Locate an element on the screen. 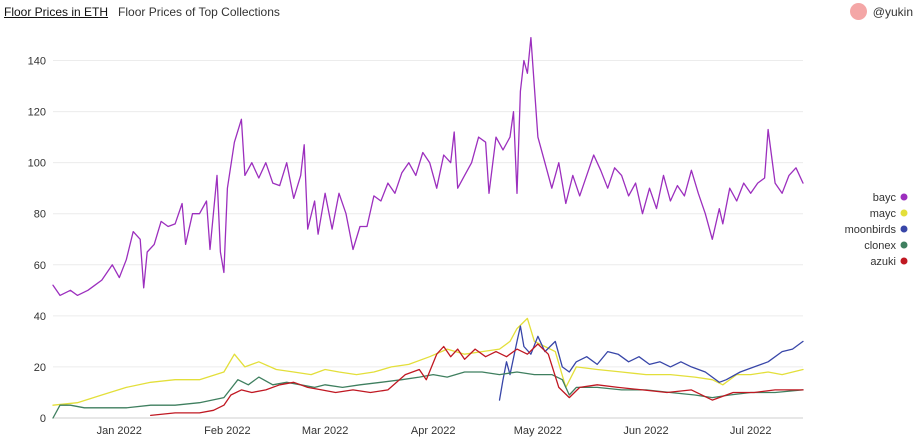  y-tick-label: 140 is located at coordinates (37, 62).